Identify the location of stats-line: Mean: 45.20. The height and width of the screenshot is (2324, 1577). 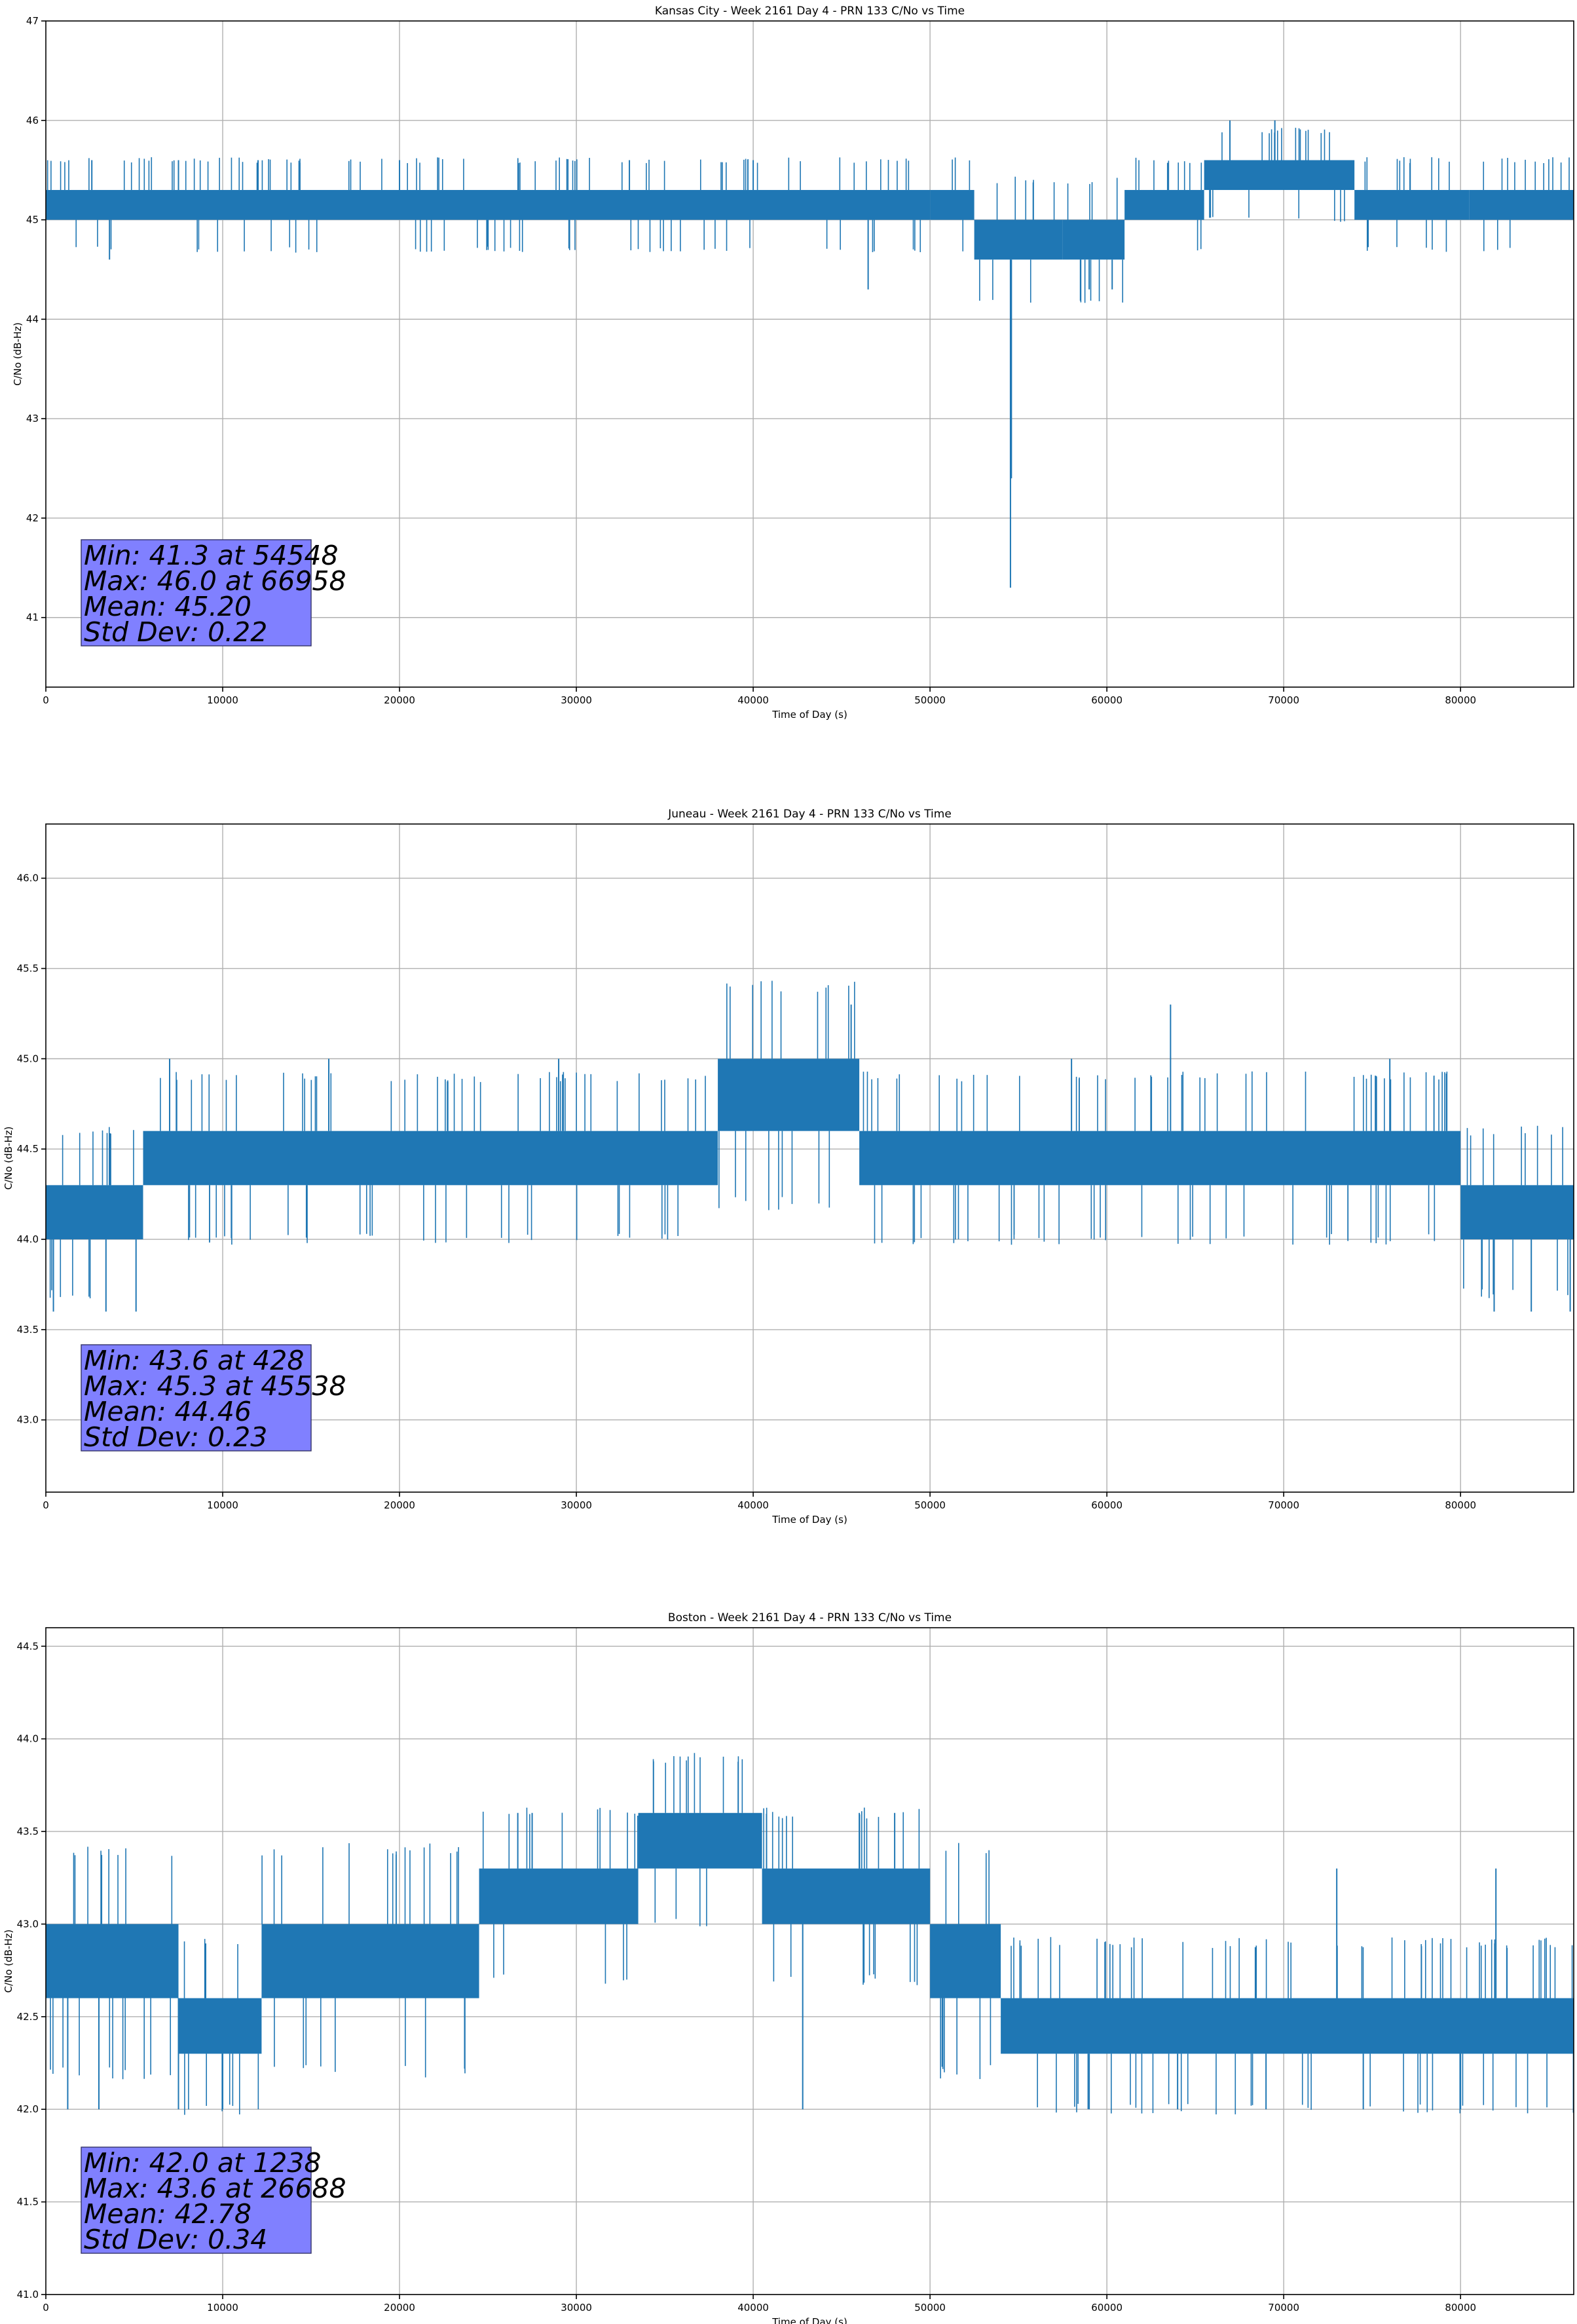
(167, 606).